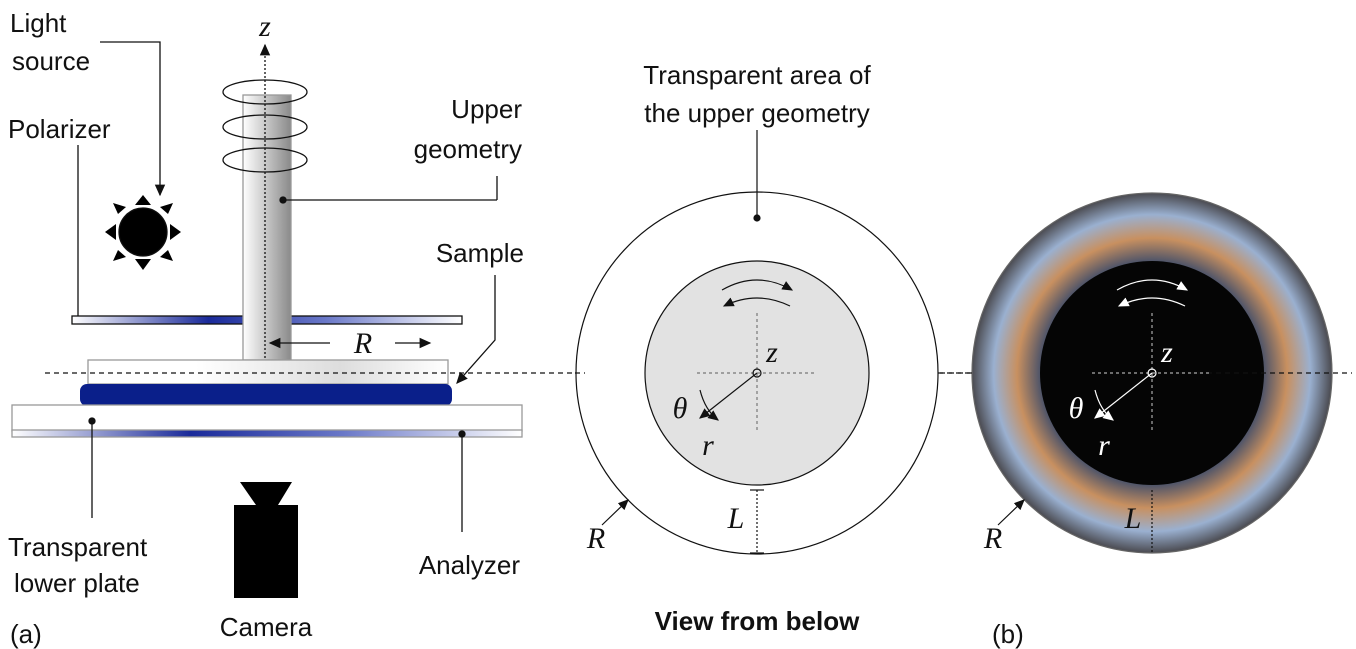 This screenshot has width=1356, height=649. What do you see at coordinates (1078, 492) in the screenshot?
I see `panel-b-labels: z θ r L R (b)` at bounding box center [1078, 492].